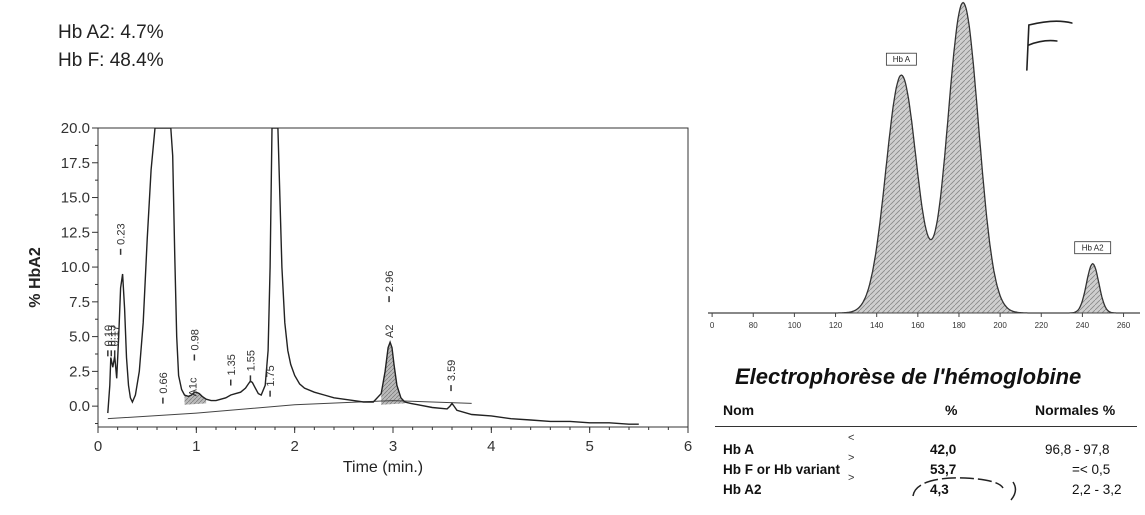  I want to click on row-name-hbf: Hb F or Hb variant, so click(782, 469).